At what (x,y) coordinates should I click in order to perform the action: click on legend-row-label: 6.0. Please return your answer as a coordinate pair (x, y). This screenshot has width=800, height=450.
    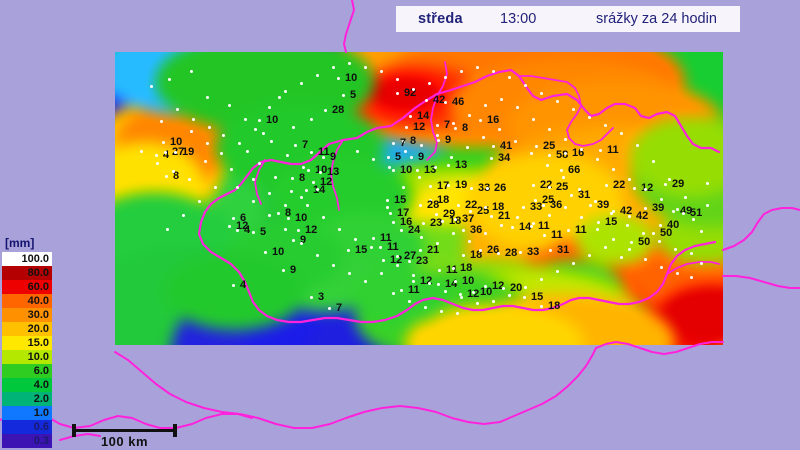
    Looking at the image, I should click on (41, 371).